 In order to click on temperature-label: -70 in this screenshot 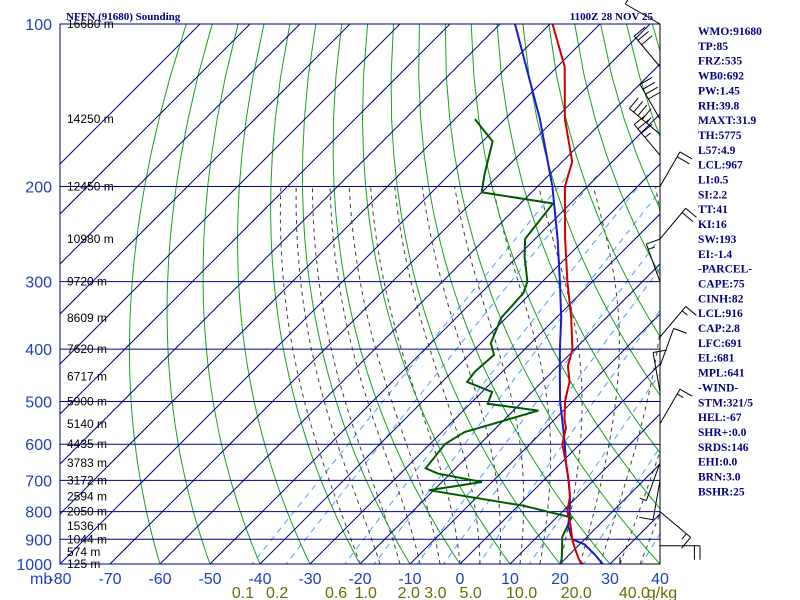, I will do `click(109, 579)`.